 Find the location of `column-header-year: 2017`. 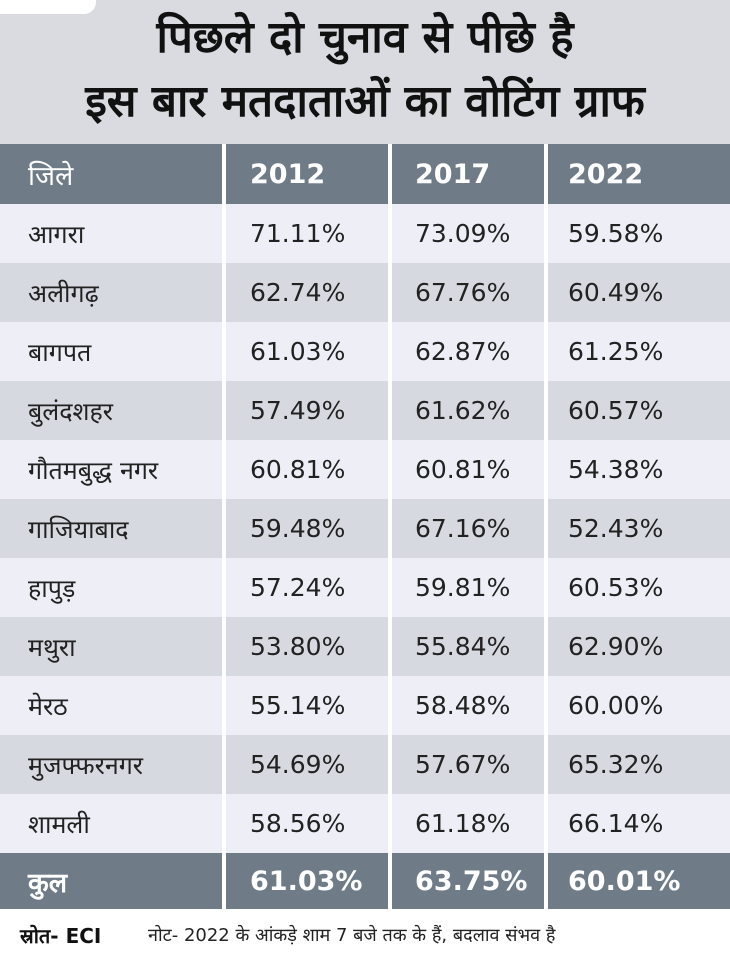

column-header-year: 2017 is located at coordinates (453, 174).